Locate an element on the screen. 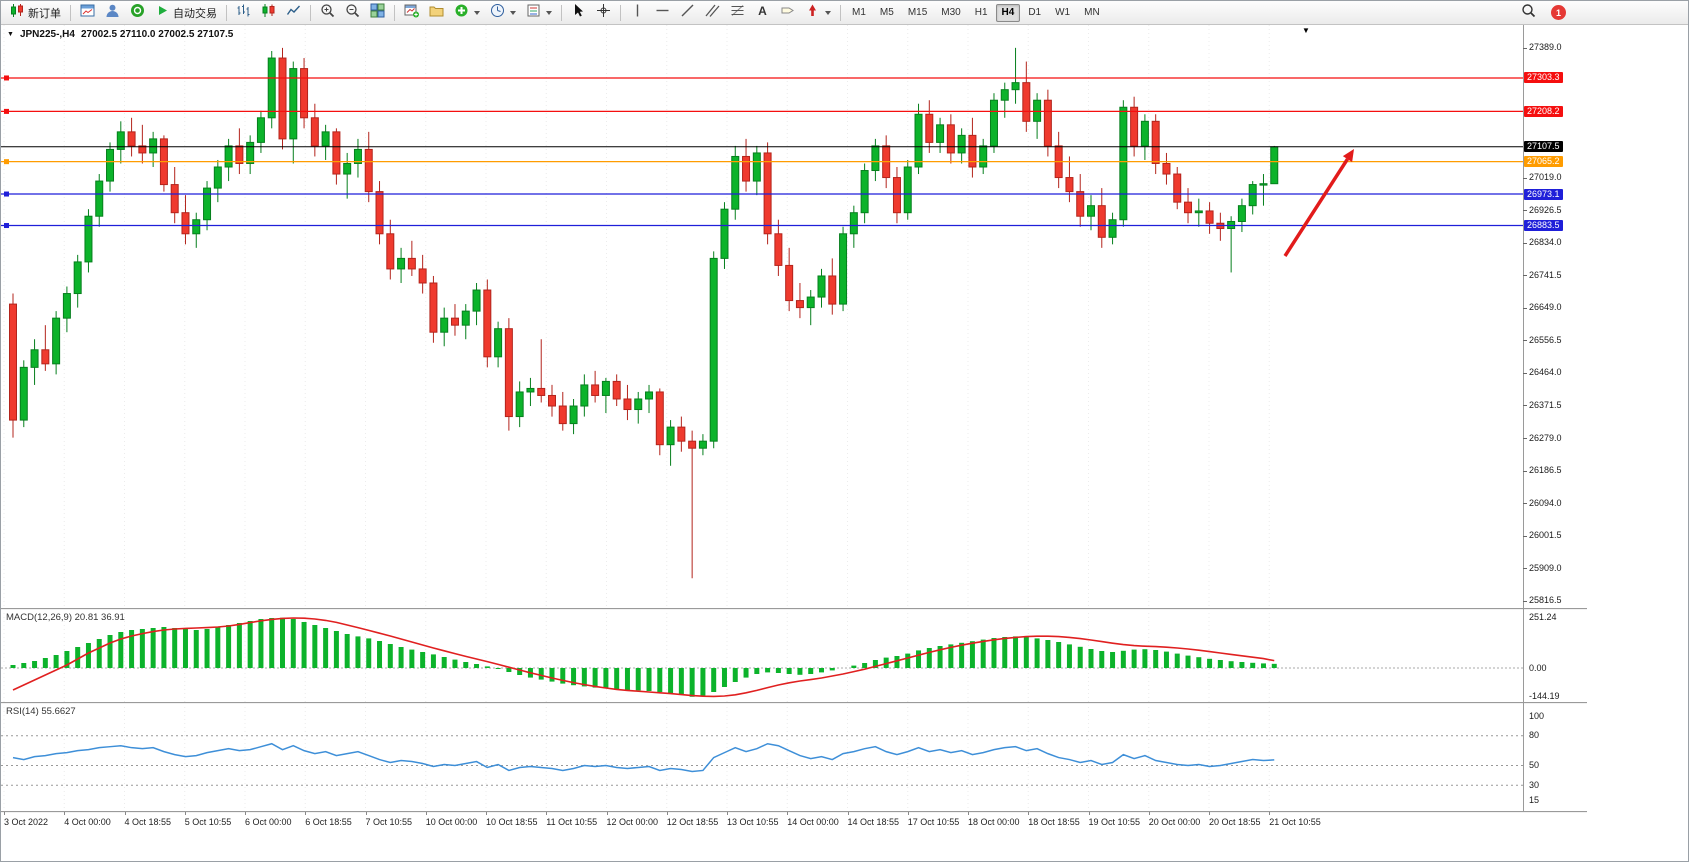 This screenshot has height=863, width=1689. trendline-tool-button is located at coordinates (687, 12).